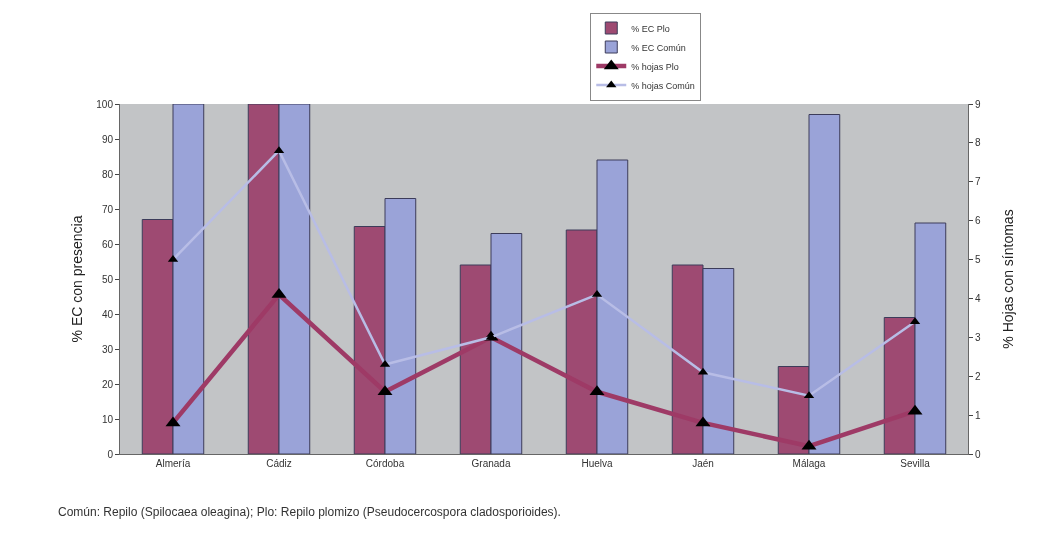 This screenshot has height=554, width=1063. Describe the element at coordinates (107, 209) in the screenshot. I see `y-tick-label: 70` at that location.